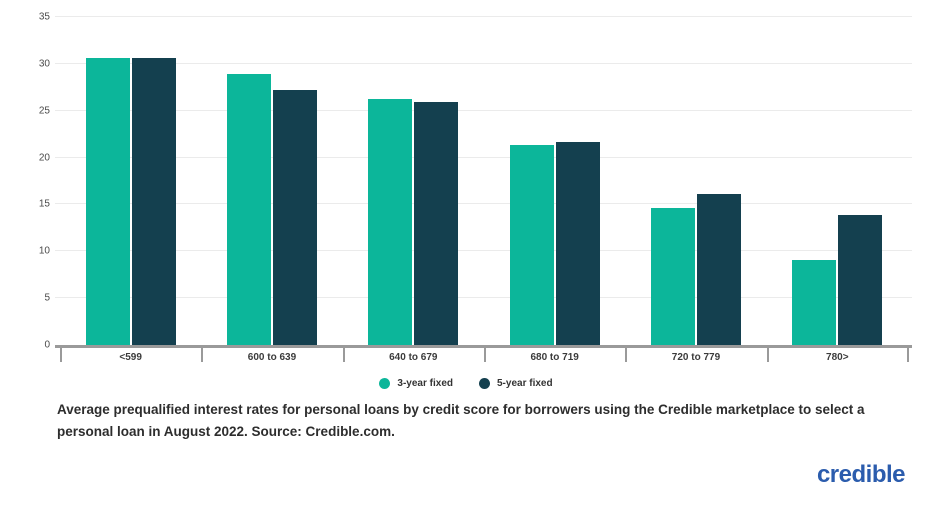 Image resolution: width=932 pixels, height=524 pixels. What do you see at coordinates (44, 158) in the screenshot?
I see `y-axis-tick-label-20: 20` at bounding box center [44, 158].